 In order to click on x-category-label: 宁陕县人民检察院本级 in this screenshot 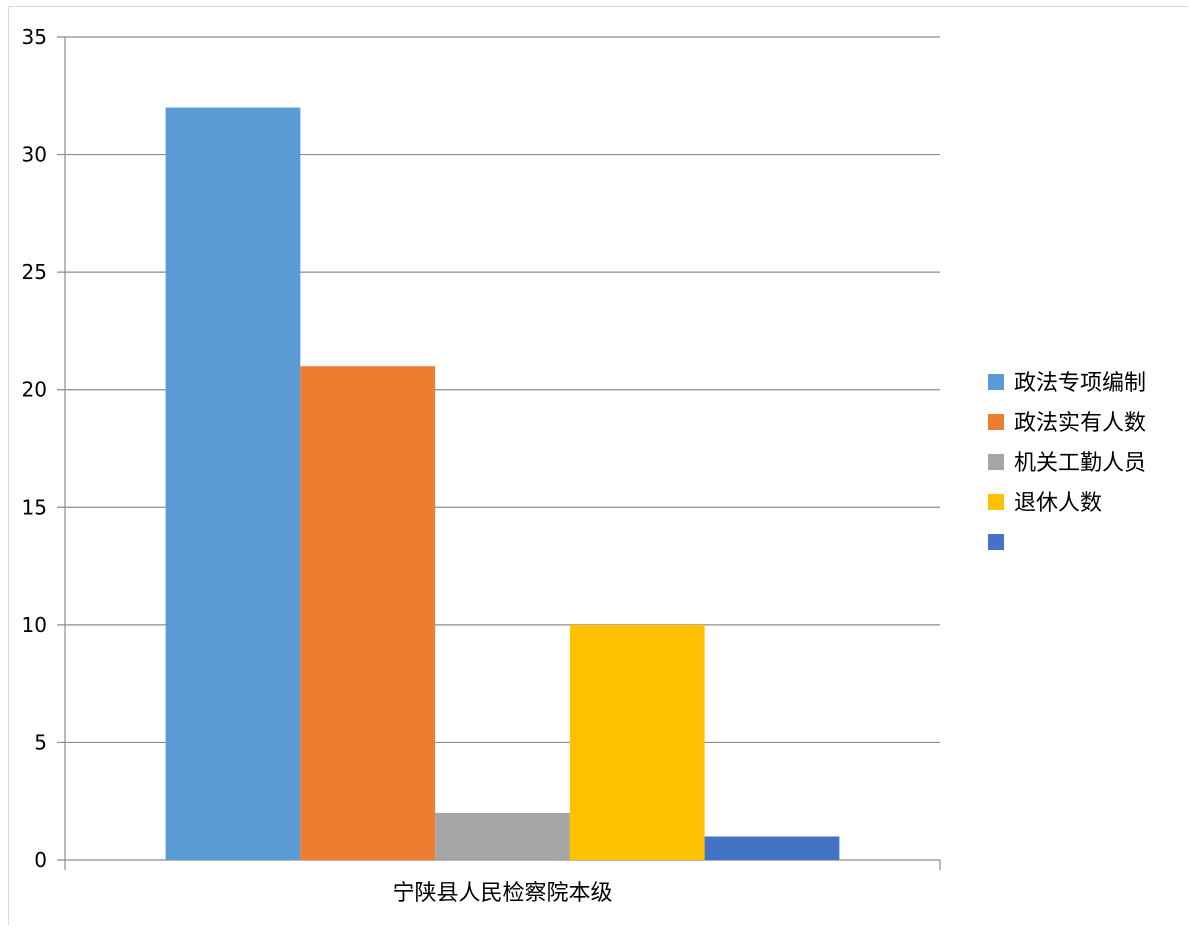, I will do `click(502, 893)`.